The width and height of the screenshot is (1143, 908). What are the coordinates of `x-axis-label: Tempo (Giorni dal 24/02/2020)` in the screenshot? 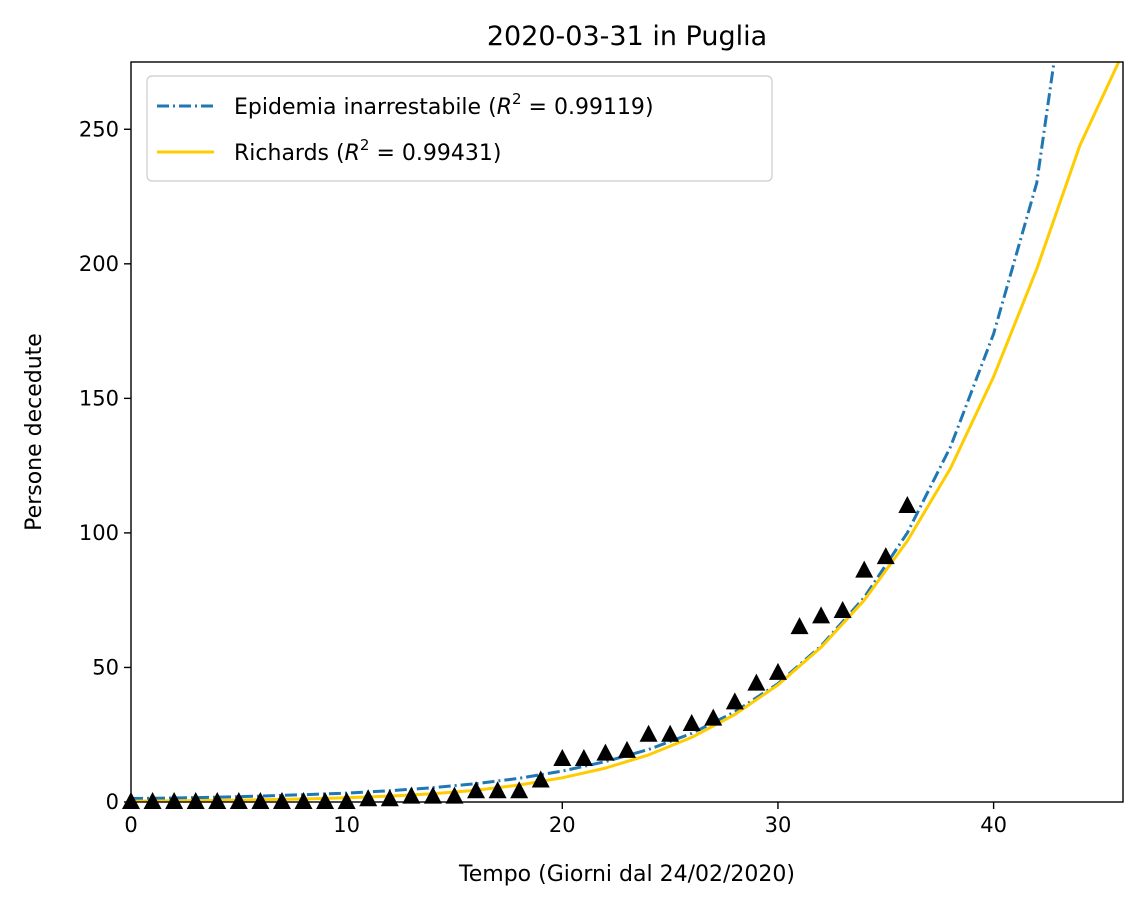 It's located at (626, 874).